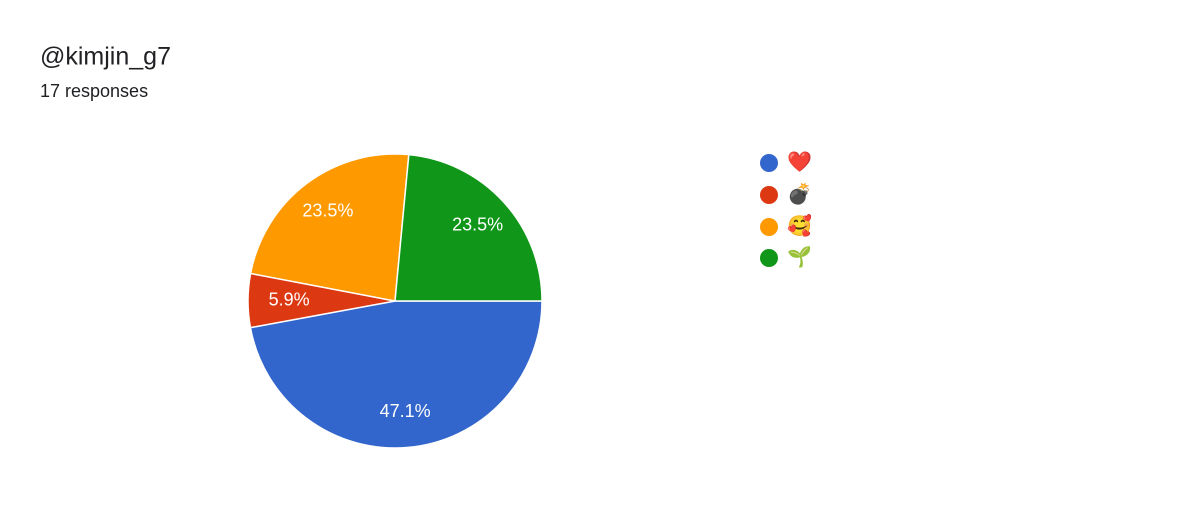 This screenshot has height=505, width=1200. I want to click on slice-label: 5.9%, so click(289, 299).